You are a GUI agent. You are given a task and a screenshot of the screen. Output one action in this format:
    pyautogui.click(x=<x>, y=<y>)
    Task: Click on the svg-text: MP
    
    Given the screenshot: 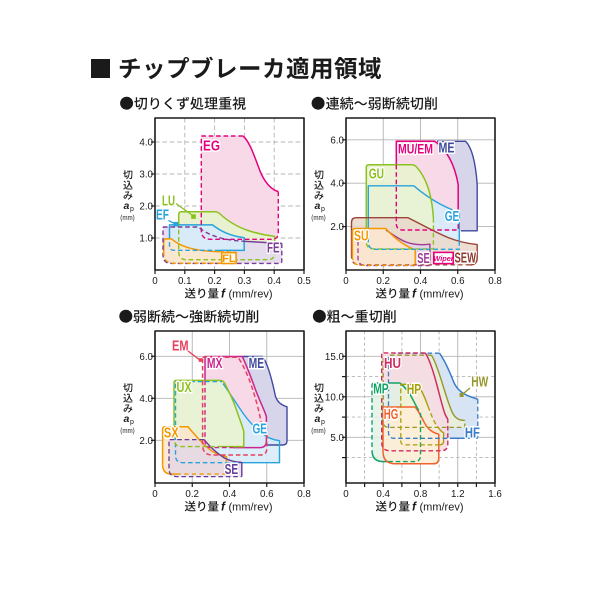 What is the action you would take?
    pyautogui.click(x=381, y=390)
    